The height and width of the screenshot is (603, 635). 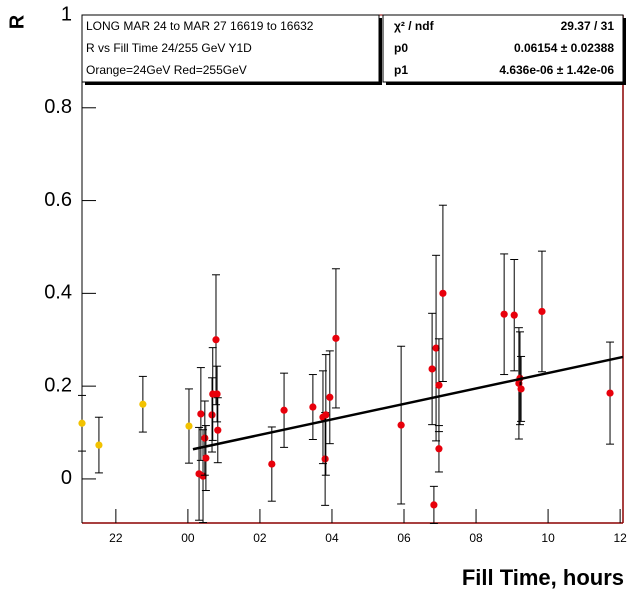 I want to click on x-tick-label: 12, so click(x=620, y=538).